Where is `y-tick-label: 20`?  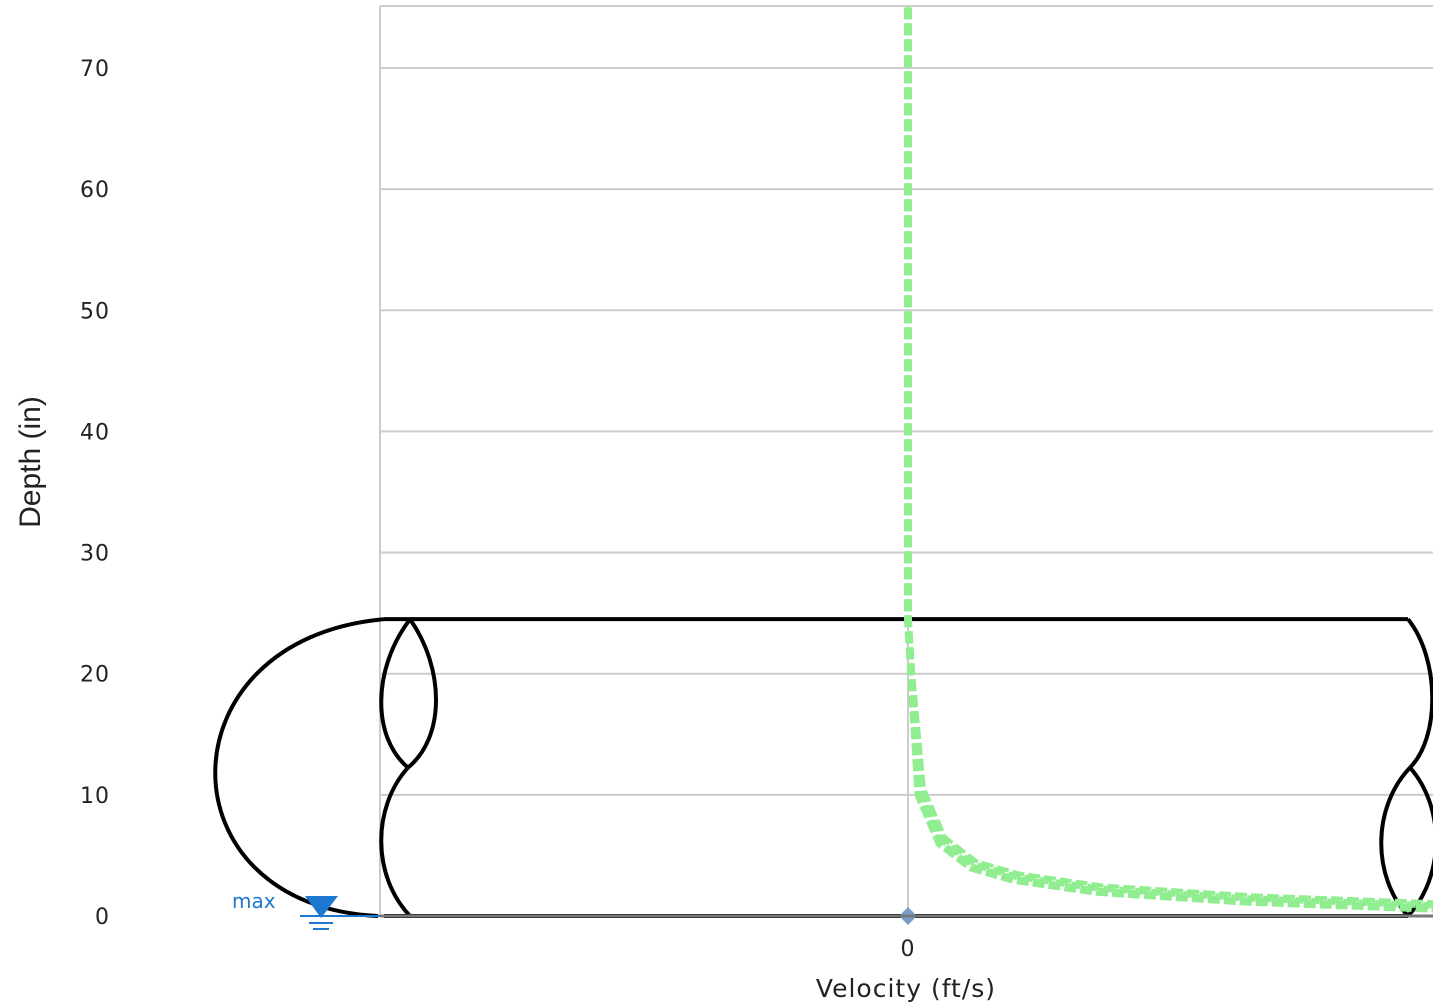
y-tick-label: 20 is located at coordinates (95, 675).